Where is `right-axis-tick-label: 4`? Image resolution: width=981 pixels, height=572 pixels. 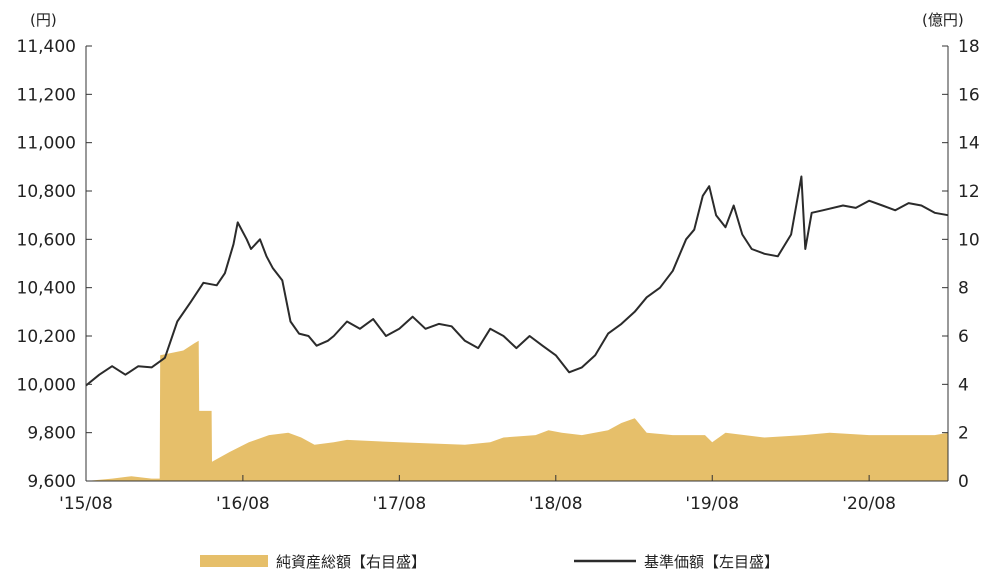
right-axis-tick-label: 4 is located at coordinates (963, 385).